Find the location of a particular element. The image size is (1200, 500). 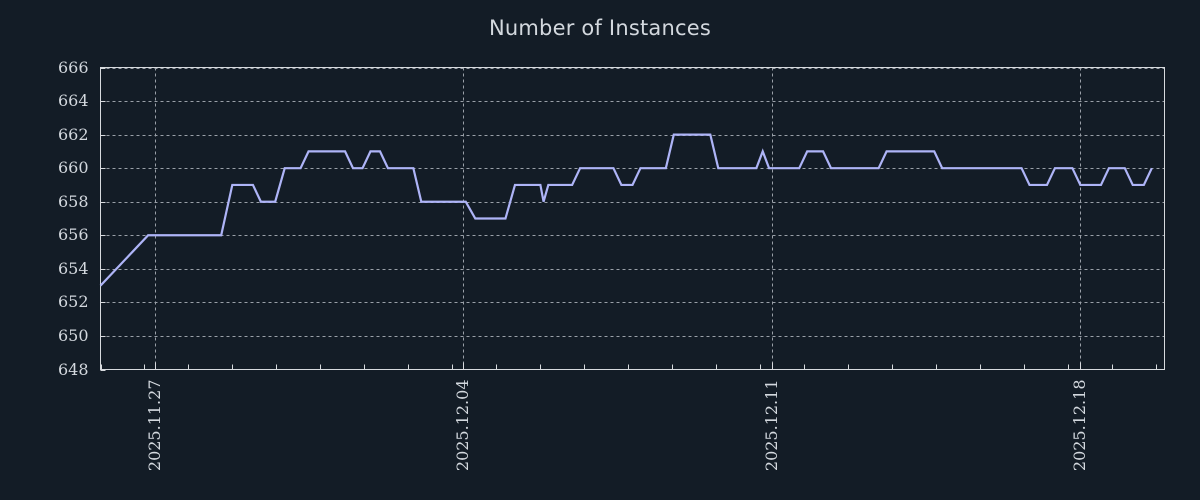

y-tick-label: 666 is located at coordinates (73, 67).